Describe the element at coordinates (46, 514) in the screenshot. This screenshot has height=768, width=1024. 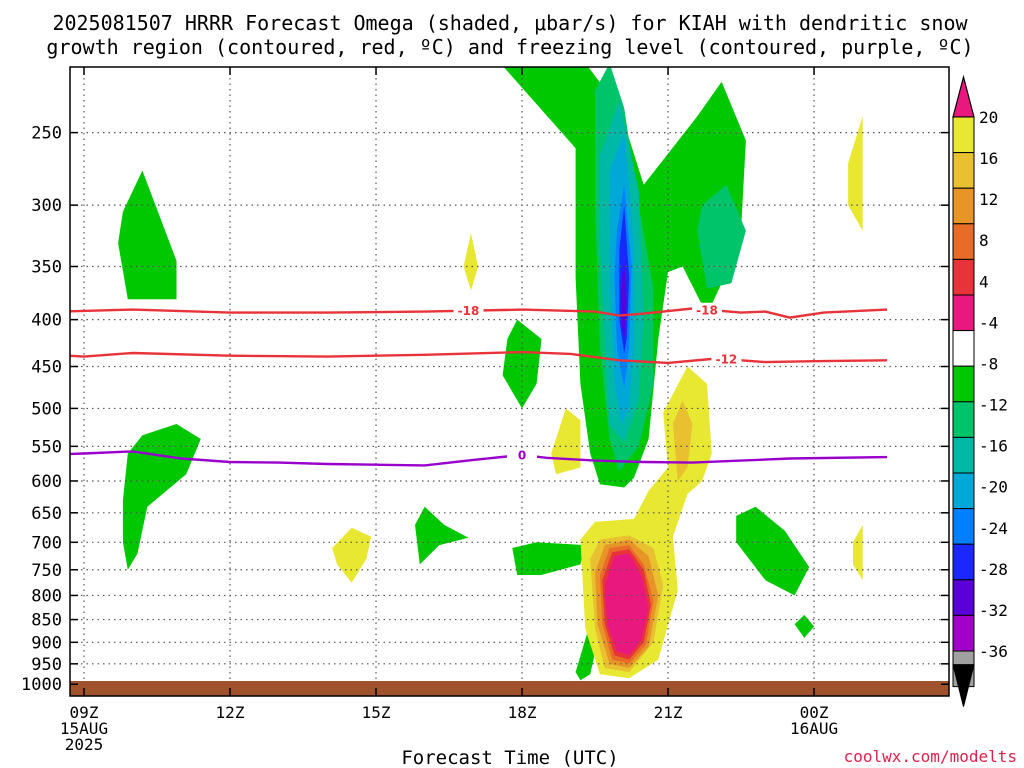
I see `y-tick-label: 650` at that location.